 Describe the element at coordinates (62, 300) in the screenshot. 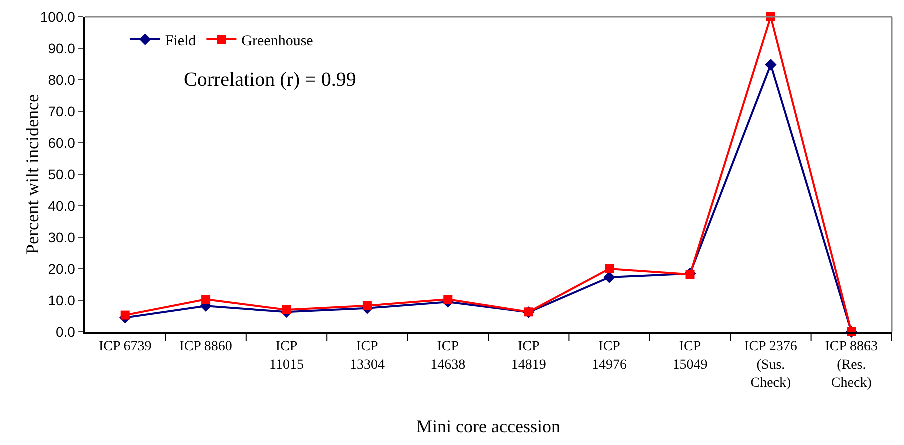

I see `y-tick-label: 10.0` at that location.